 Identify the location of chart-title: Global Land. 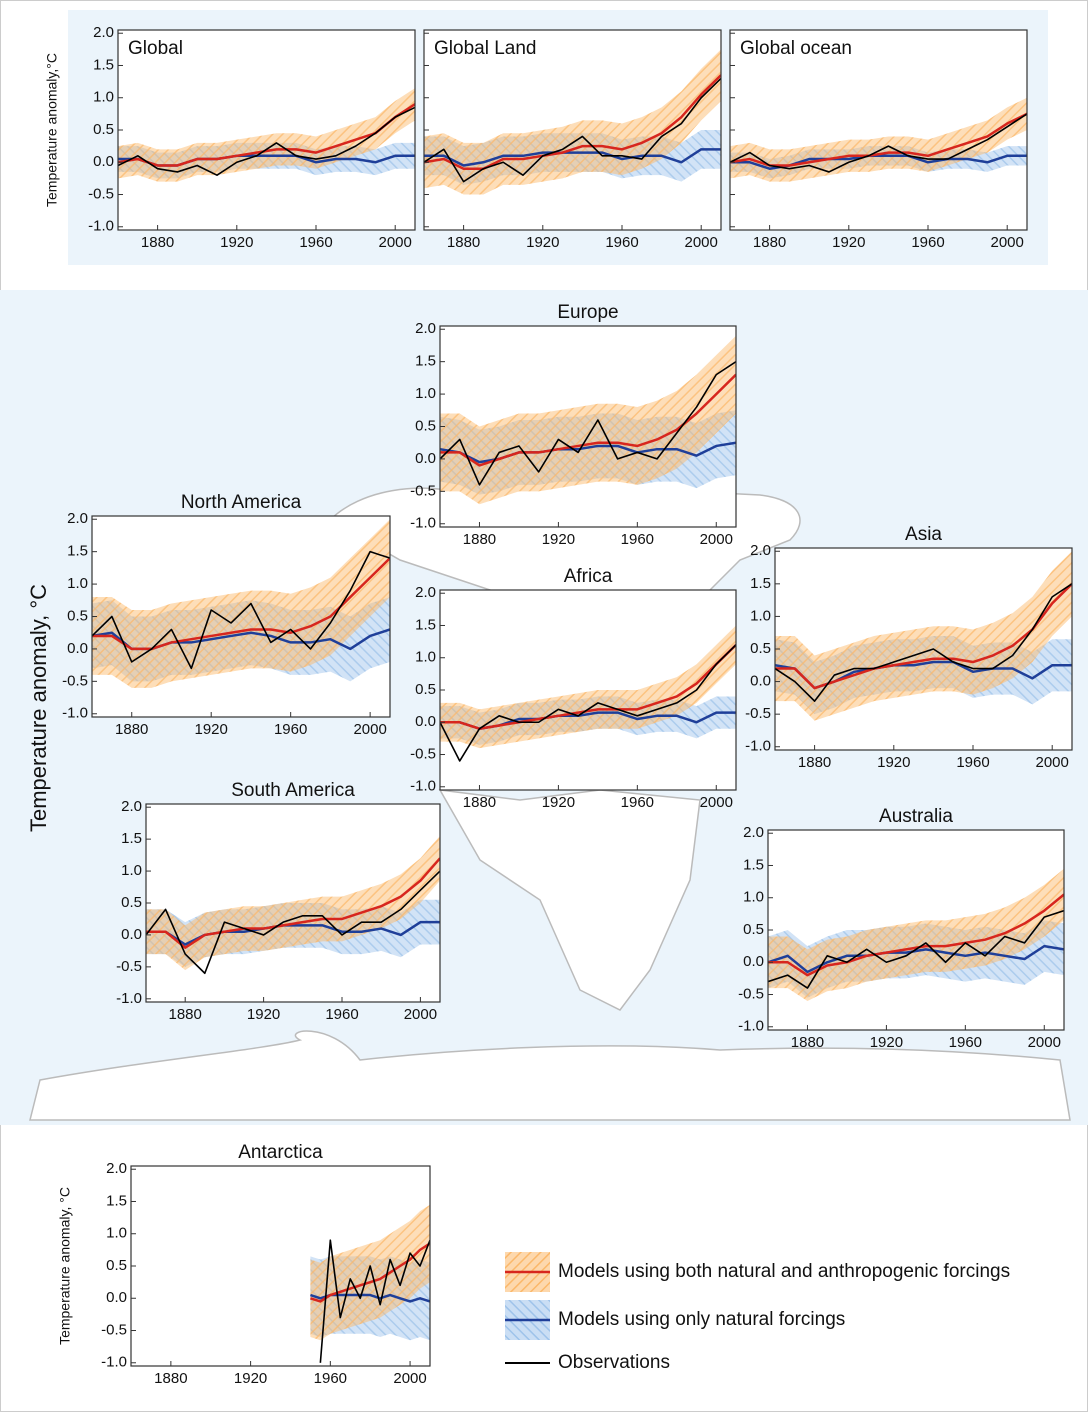
(485, 48).